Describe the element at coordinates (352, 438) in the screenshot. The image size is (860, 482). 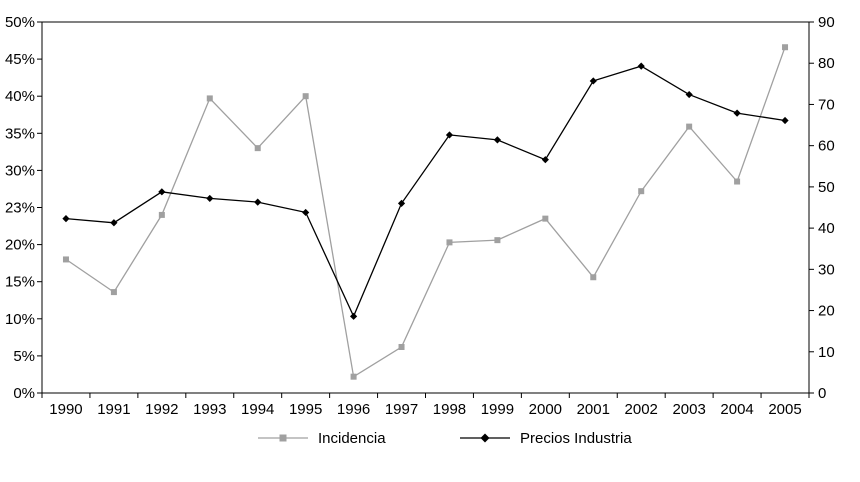
I see `legend-label: Incidencia` at that location.